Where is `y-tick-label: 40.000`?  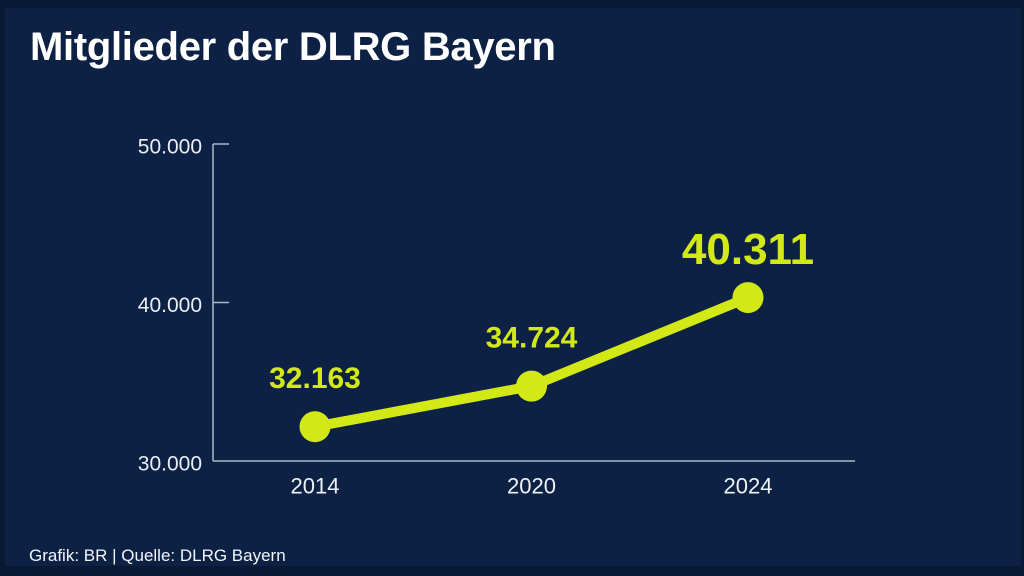
y-tick-label: 40.000 is located at coordinates (170, 305).